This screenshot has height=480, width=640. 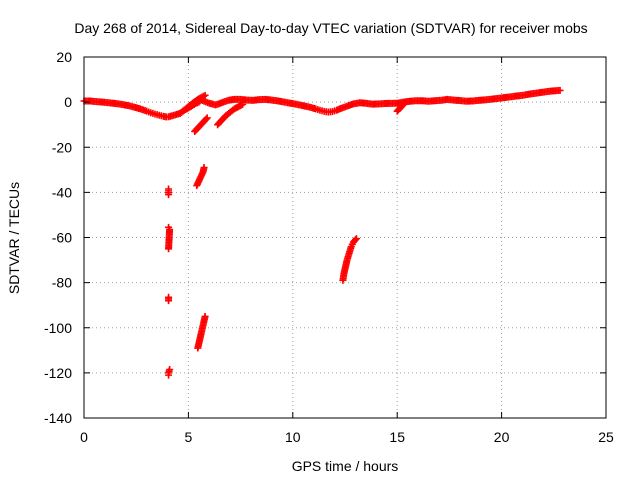 I want to click on y-tick-label: -20, so click(x=62, y=147).